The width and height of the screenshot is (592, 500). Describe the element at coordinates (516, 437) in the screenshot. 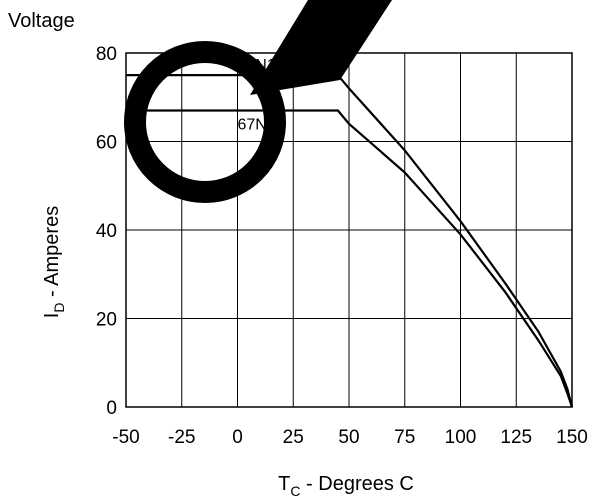

I see `x-tick-label: 125` at that location.